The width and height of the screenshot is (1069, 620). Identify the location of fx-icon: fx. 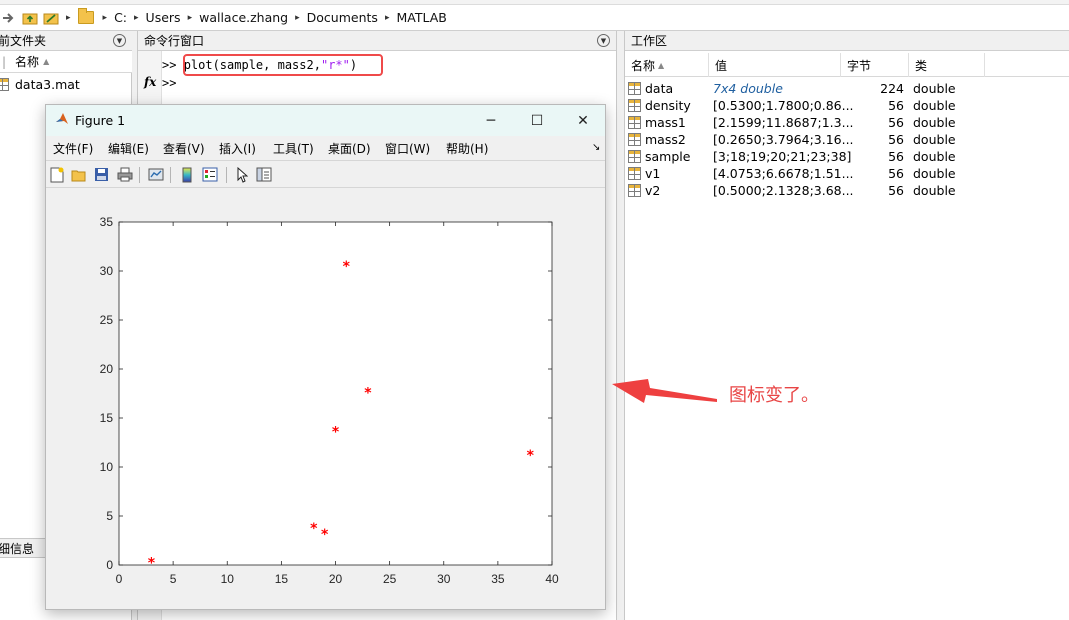
(150, 82).